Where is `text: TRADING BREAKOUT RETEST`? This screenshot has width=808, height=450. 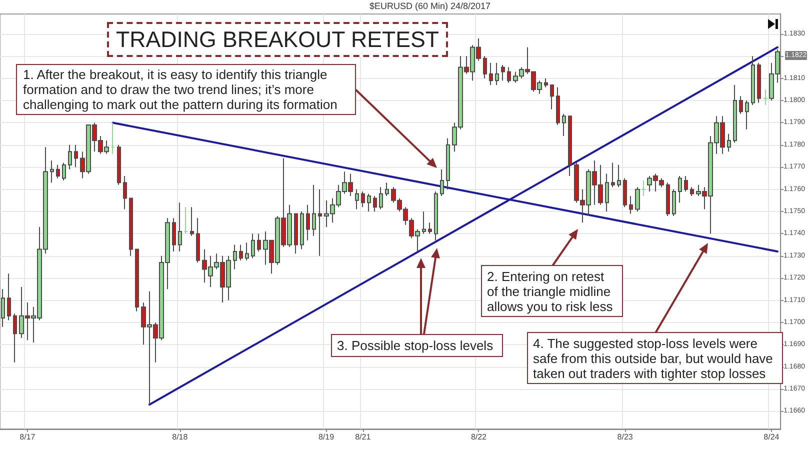 text: TRADING BREAKOUT RETEST is located at coordinates (277, 39).